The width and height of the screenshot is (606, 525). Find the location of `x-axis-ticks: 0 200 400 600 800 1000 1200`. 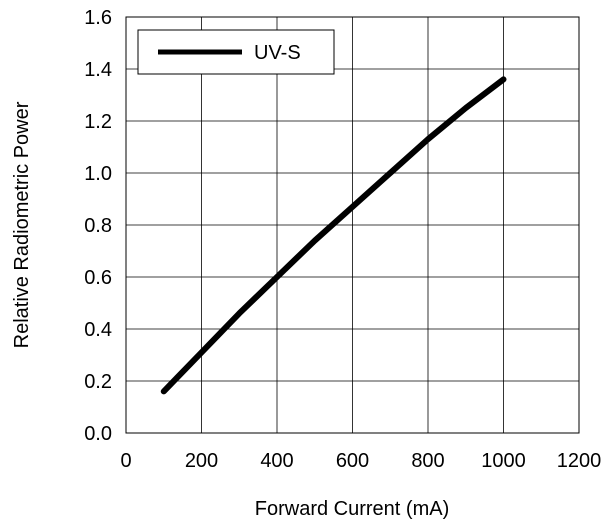

x-axis-ticks: 0 200 400 600 800 1000 1200 is located at coordinates (360, 461).